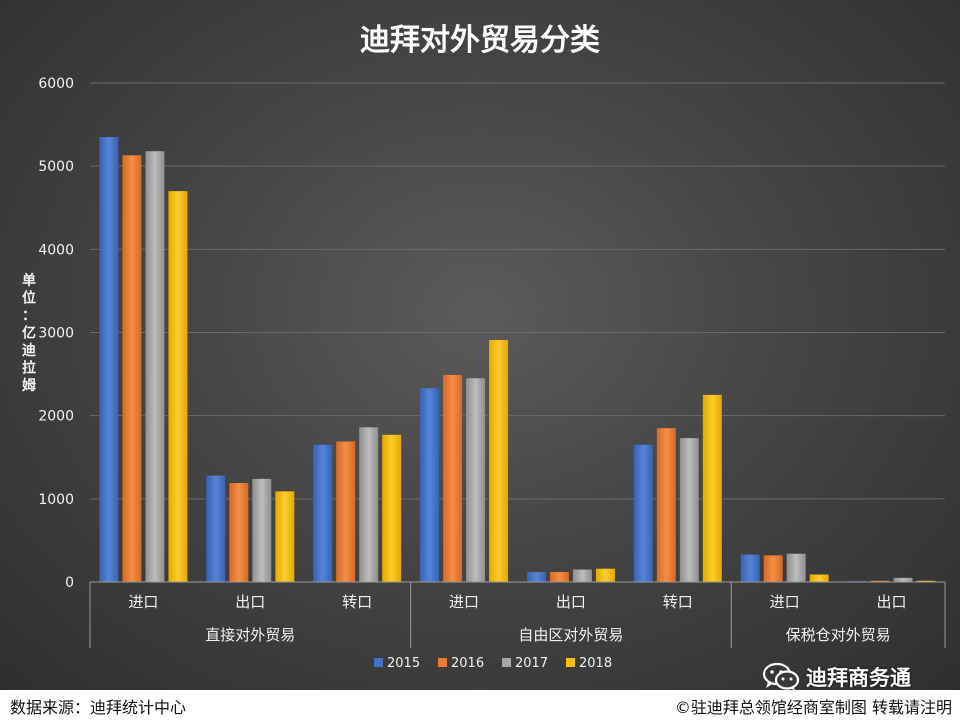 The width and height of the screenshot is (960, 720). I want to click on y-axis-label: 单位：亿迪拉姆, so click(28, 333).